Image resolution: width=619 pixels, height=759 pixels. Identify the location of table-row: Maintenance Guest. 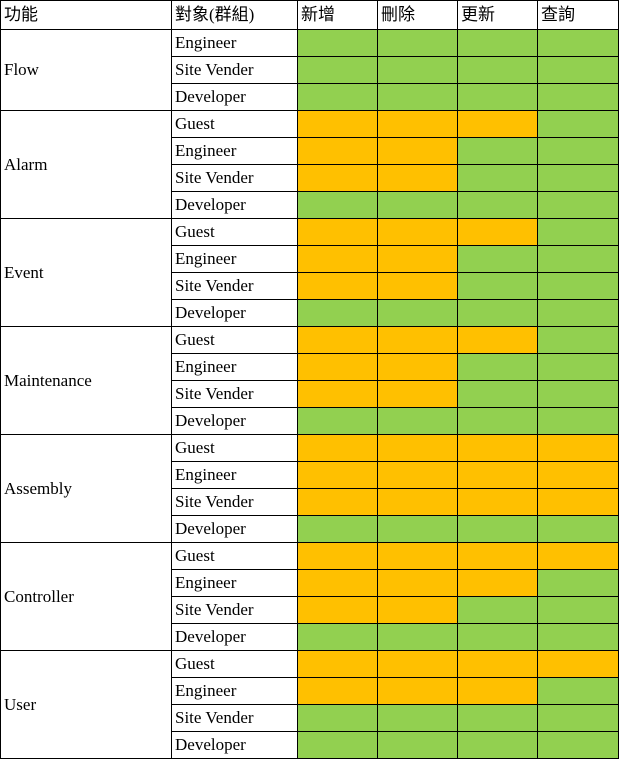
(309, 380).